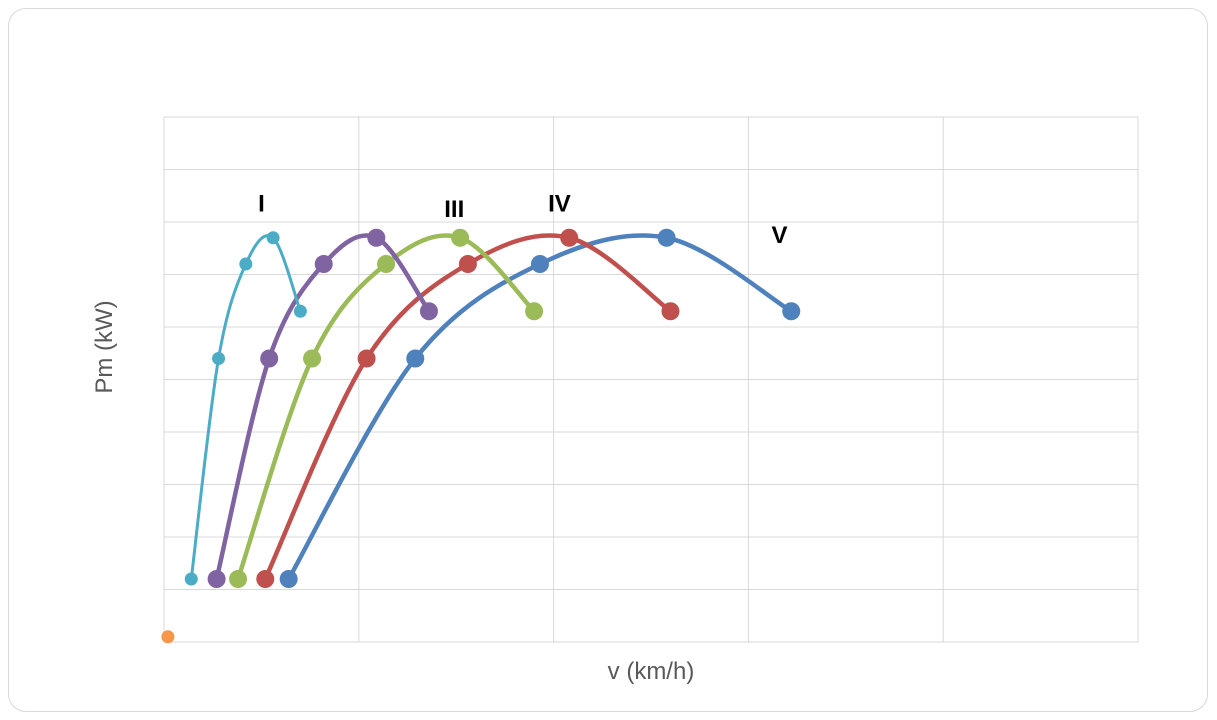  I want to click on y-axis-title: Pm (kW), so click(104, 346).